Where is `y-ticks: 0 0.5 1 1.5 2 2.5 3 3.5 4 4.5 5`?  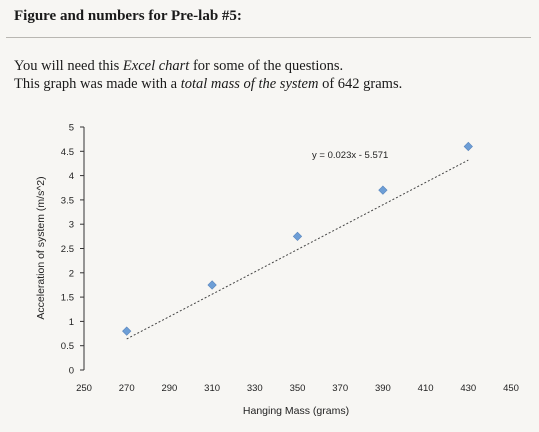
y-ticks: 0 0.5 1 1.5 2 2.5 3 3.5 4 4.5 5 is located at coordinates (72, 250).